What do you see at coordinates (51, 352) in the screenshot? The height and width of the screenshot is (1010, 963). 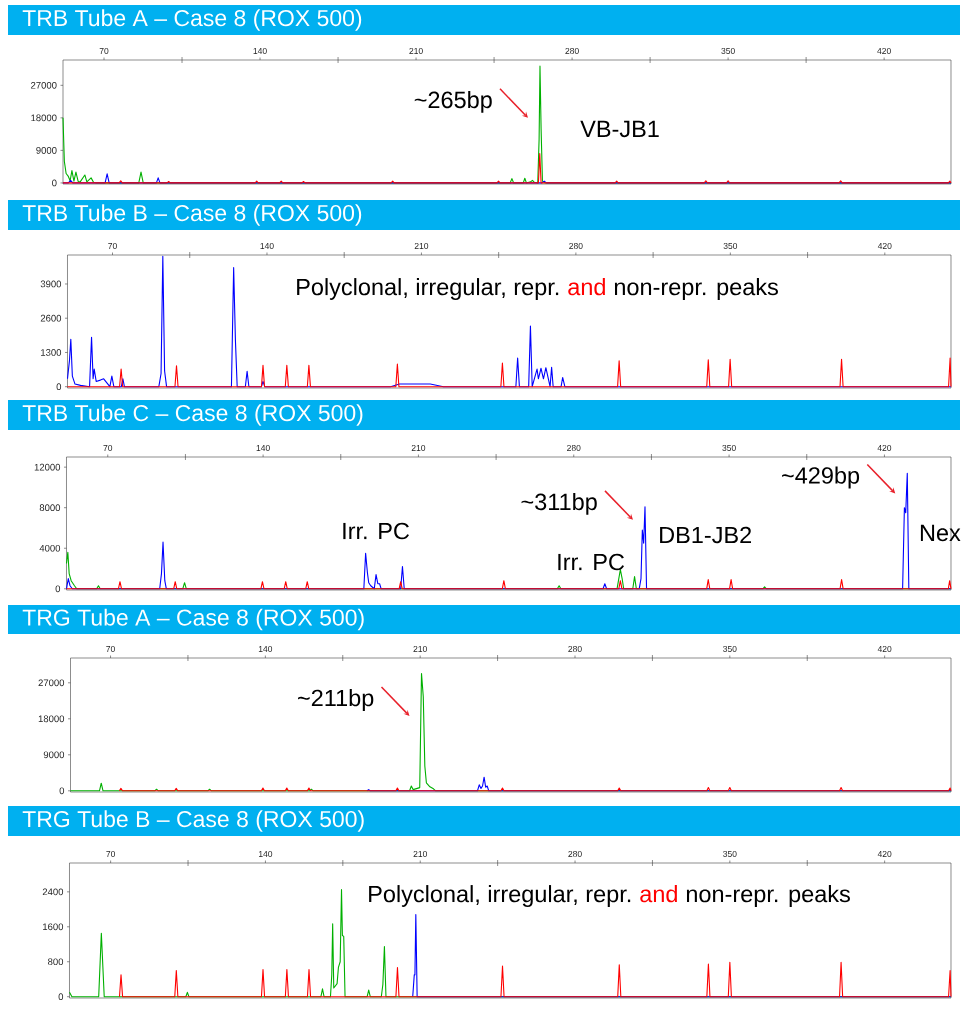 I see `y-tick-label: 1300` at bounding box center [51, 352].